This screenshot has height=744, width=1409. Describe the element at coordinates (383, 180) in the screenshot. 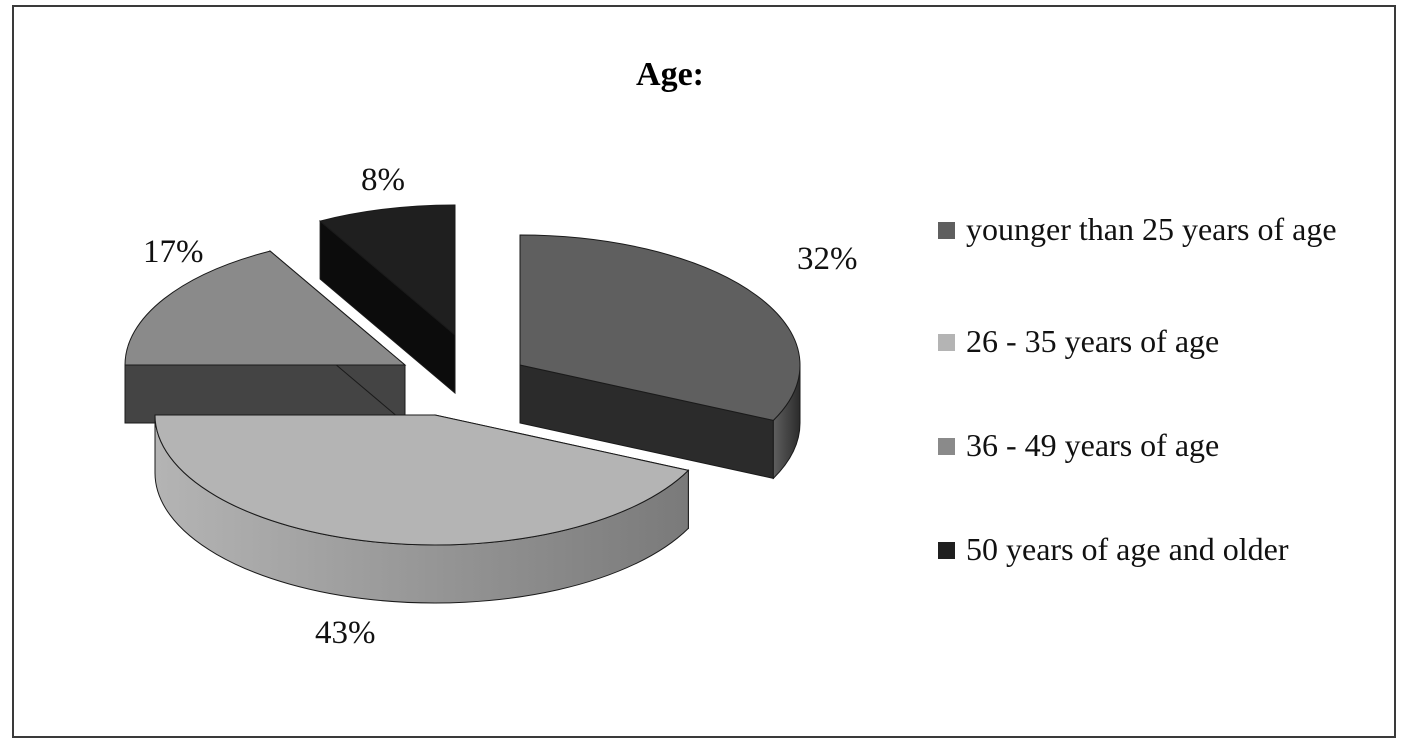

I see `data-label-4: 8%` at that location.